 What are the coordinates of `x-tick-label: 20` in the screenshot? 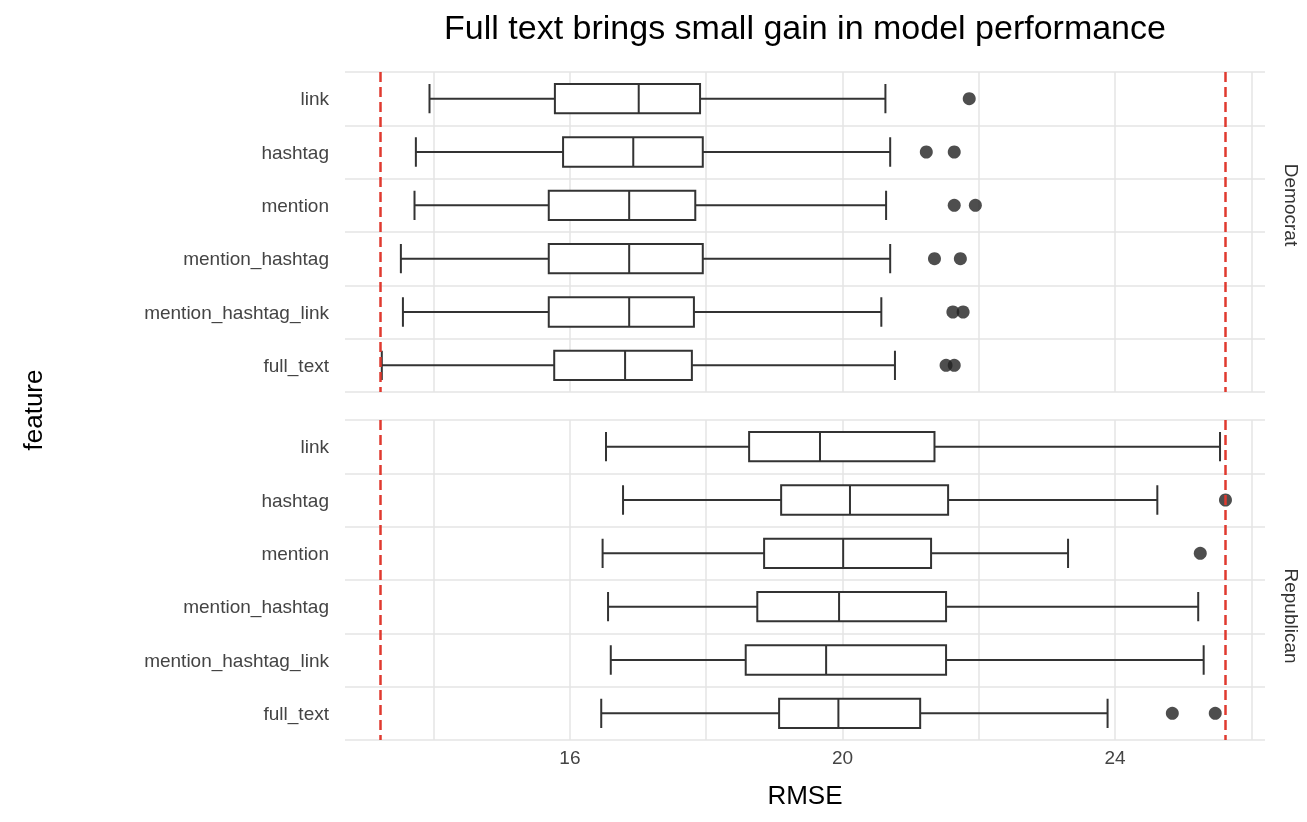 It's located at (842, 757).